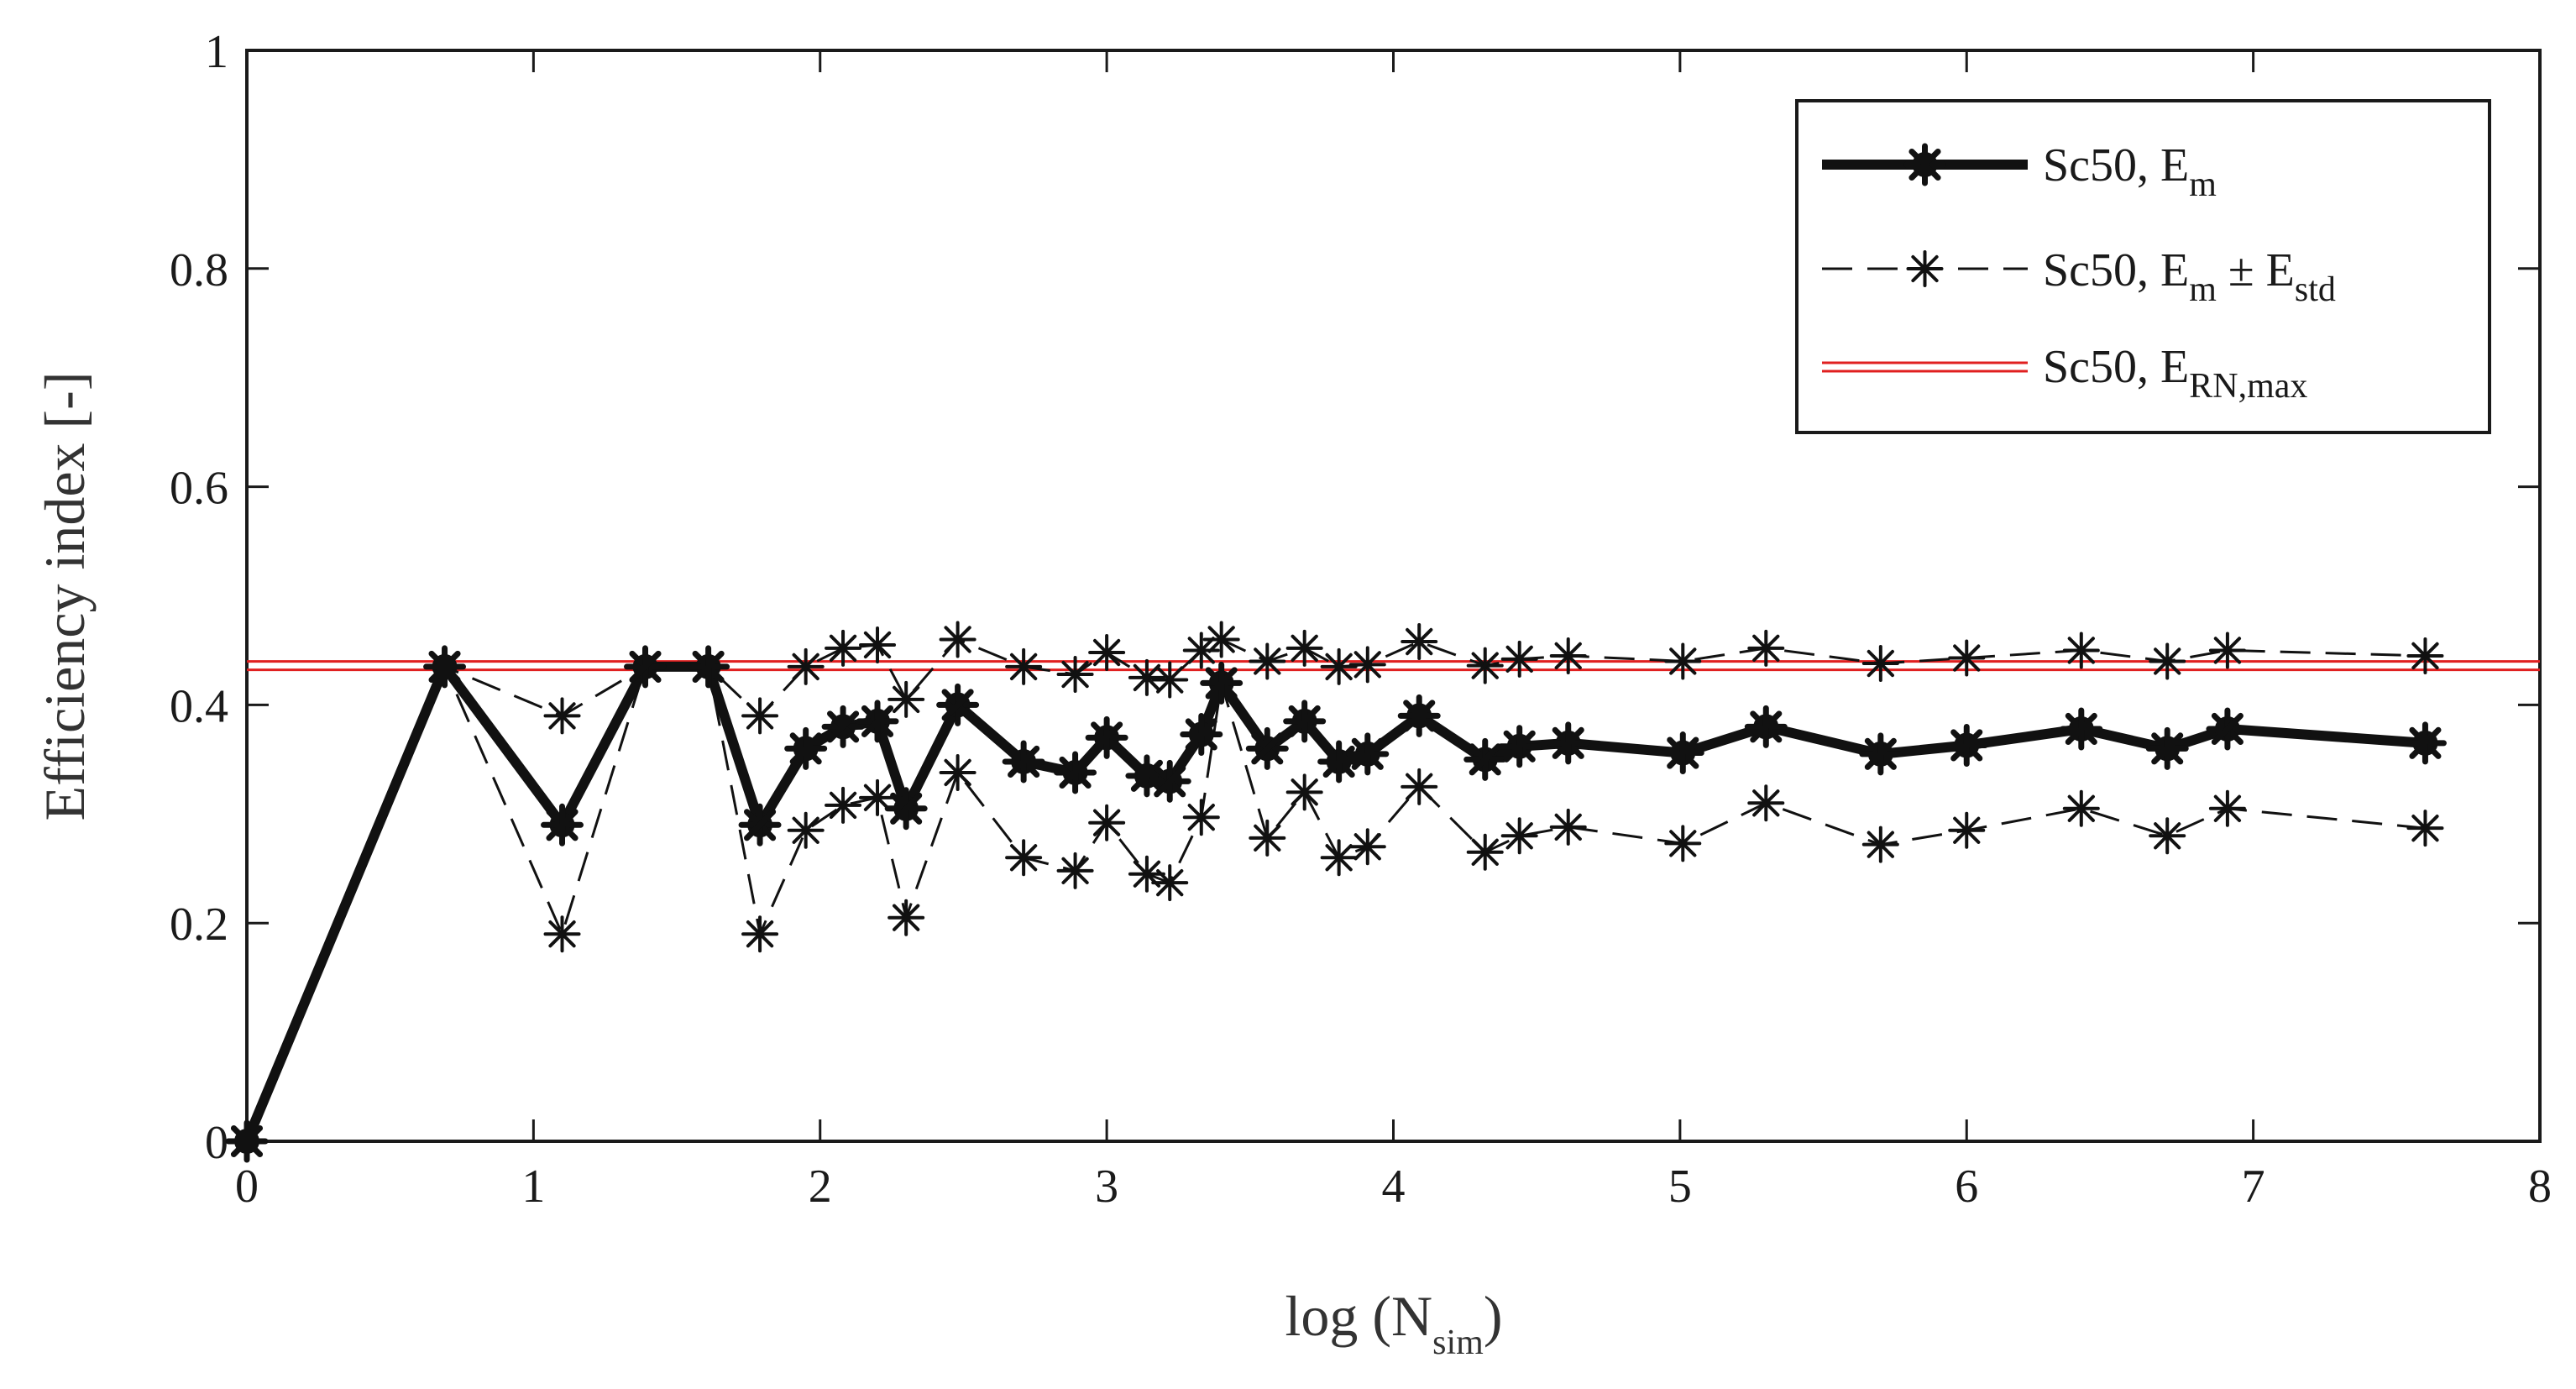 Image resolution: width=2576 pixels, height=1389 pixels. What do you see at coordinates (2254, 1187) in the screenshot?
I see `x-tick-label: 7` at bounding box center [2254, 1187].